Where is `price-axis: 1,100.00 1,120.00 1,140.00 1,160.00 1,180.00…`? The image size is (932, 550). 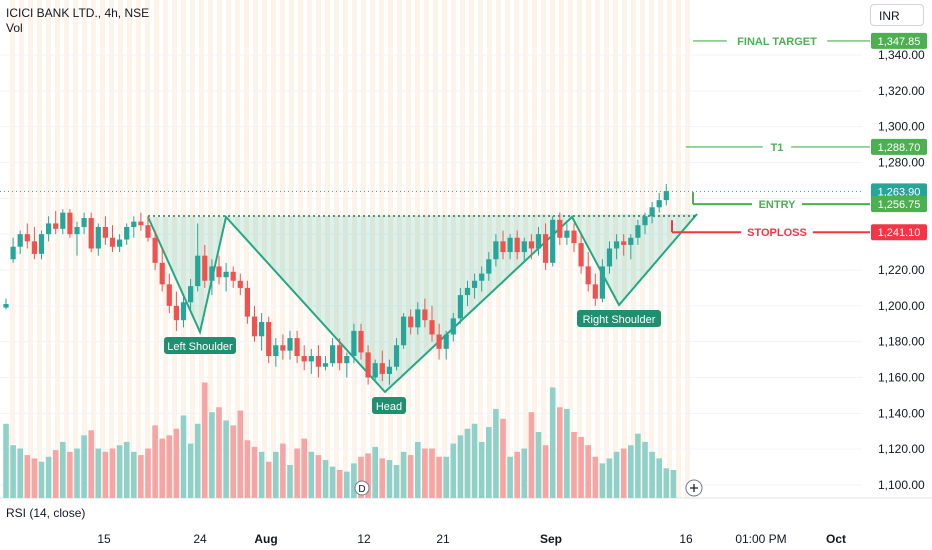
price-axis: 1,100.00 1,120.00 1,140.00 1,160.00 1,180.00… is located at coordinates (899, 262).